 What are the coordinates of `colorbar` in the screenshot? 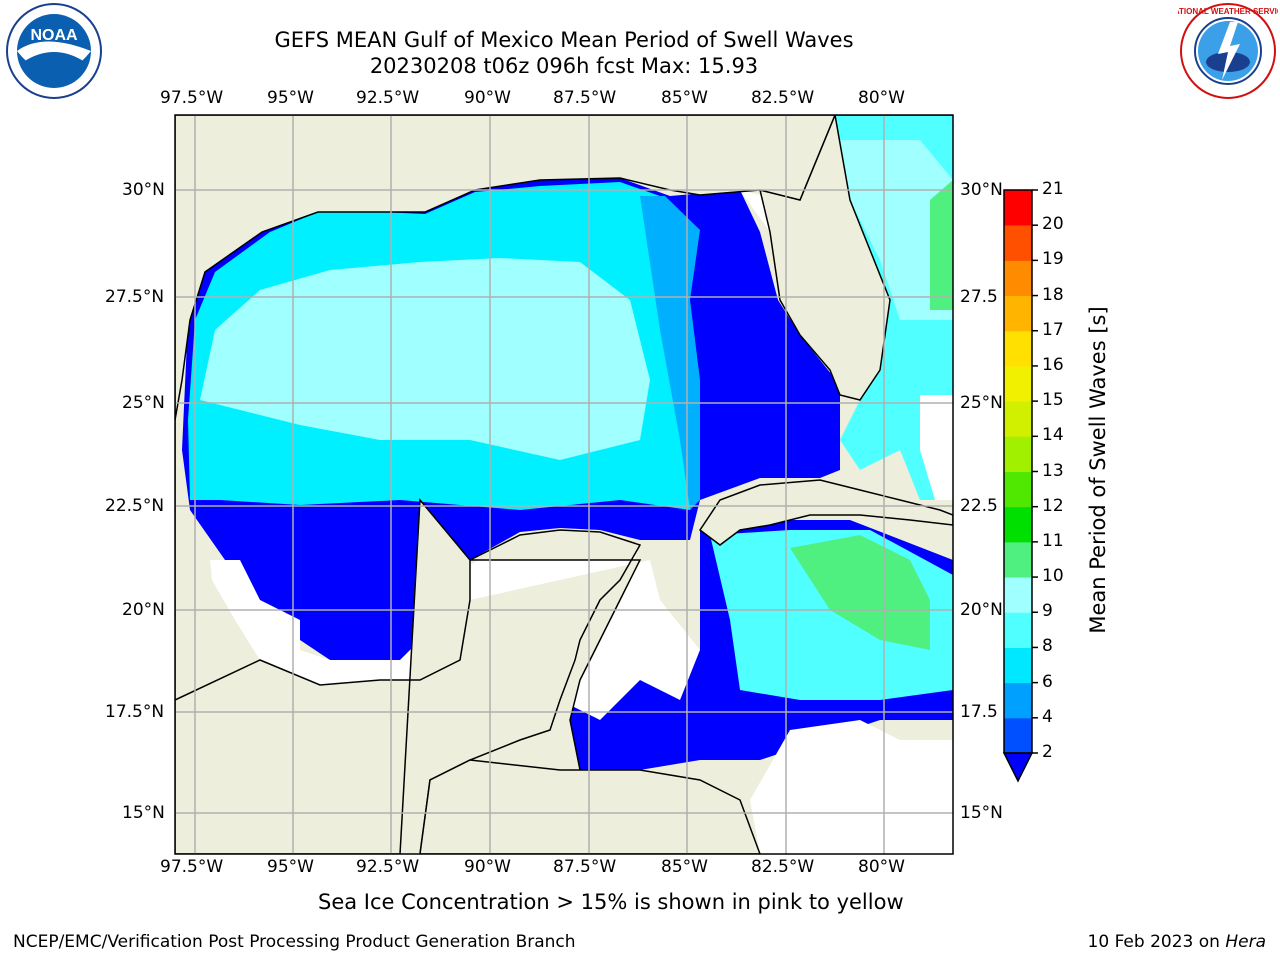 It's located at (1020, 486).